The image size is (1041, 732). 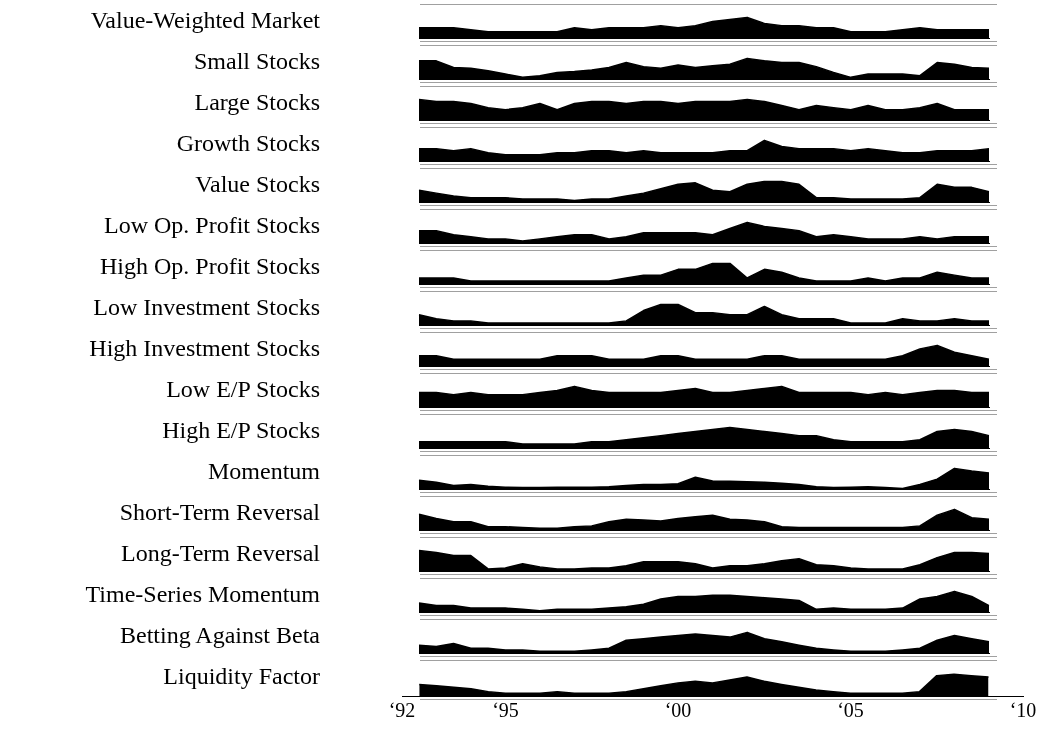 I want to click on y-axis-title: Time-Series Momentum, so click(x=202, y=594).